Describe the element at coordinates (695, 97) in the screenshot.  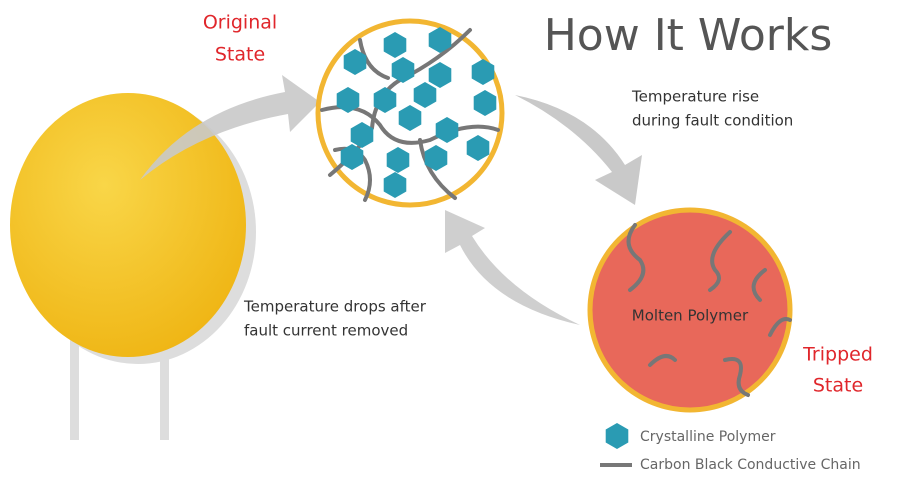
I see `note: Temperature rise` at that location.